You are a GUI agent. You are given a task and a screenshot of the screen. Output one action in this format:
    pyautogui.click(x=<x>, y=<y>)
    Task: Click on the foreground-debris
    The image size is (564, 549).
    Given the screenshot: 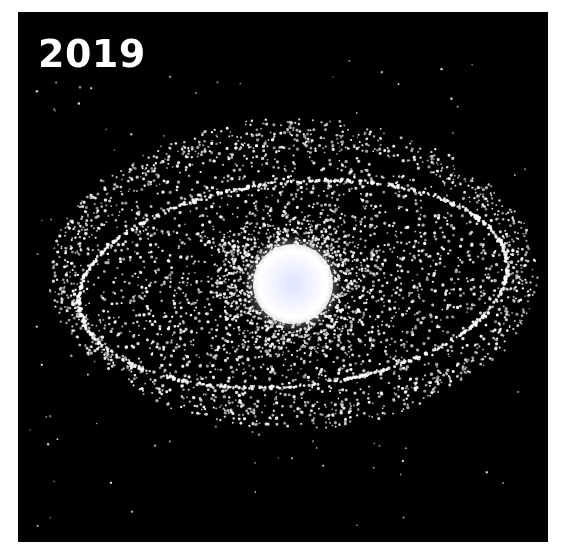 What is the action you would take?
    pyautogui.click(x=294, y=283)
    